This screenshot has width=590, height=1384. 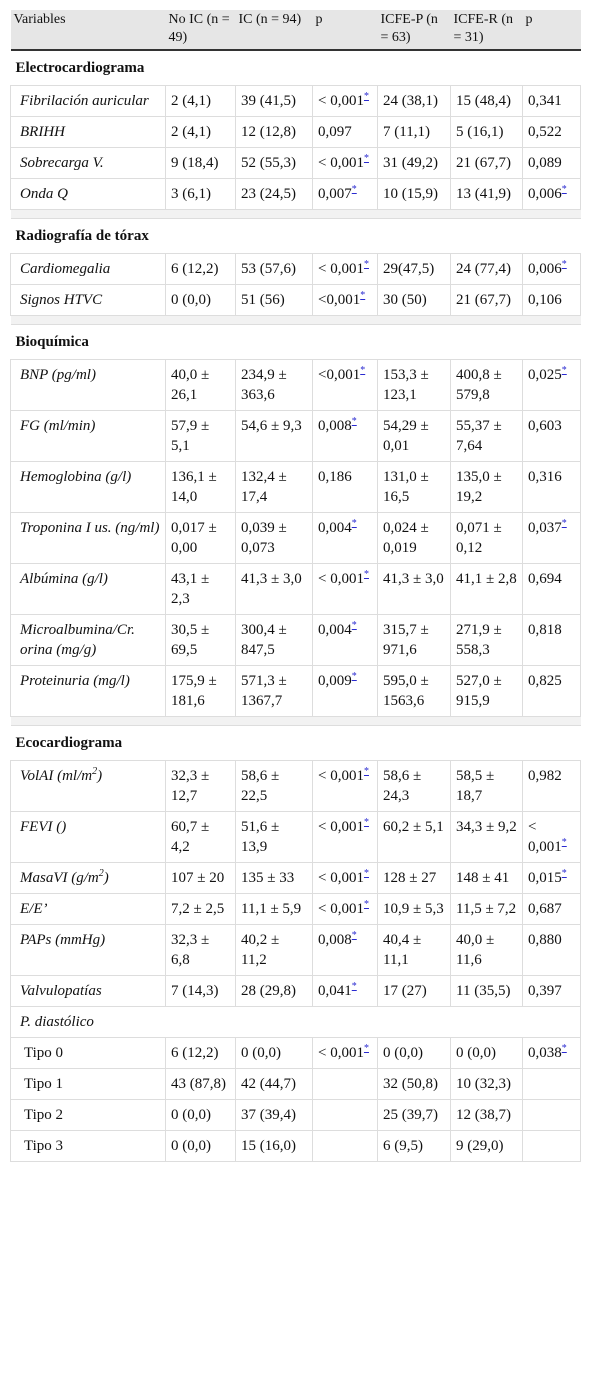 I want to click on row-label: MasaVI (g/m, so click(x=59, y=878).